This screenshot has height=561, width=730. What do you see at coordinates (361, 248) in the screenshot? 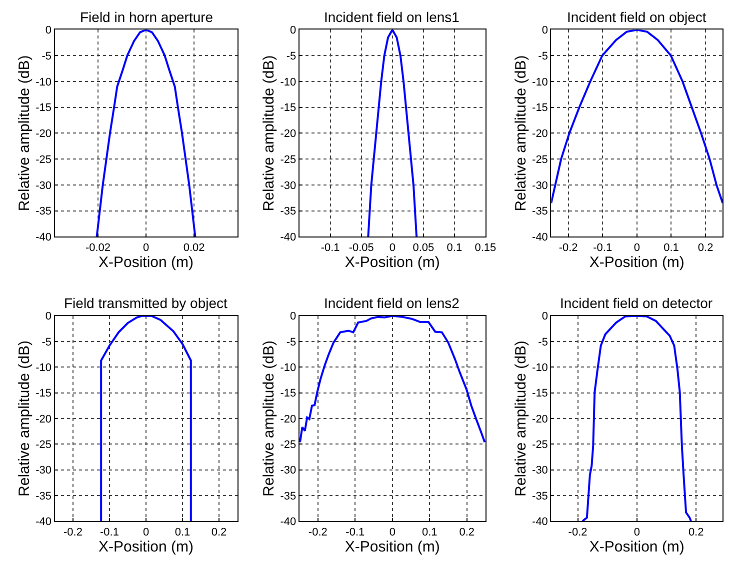
I see `x-tick-label: -0.05` at bounding box center [361, 248].